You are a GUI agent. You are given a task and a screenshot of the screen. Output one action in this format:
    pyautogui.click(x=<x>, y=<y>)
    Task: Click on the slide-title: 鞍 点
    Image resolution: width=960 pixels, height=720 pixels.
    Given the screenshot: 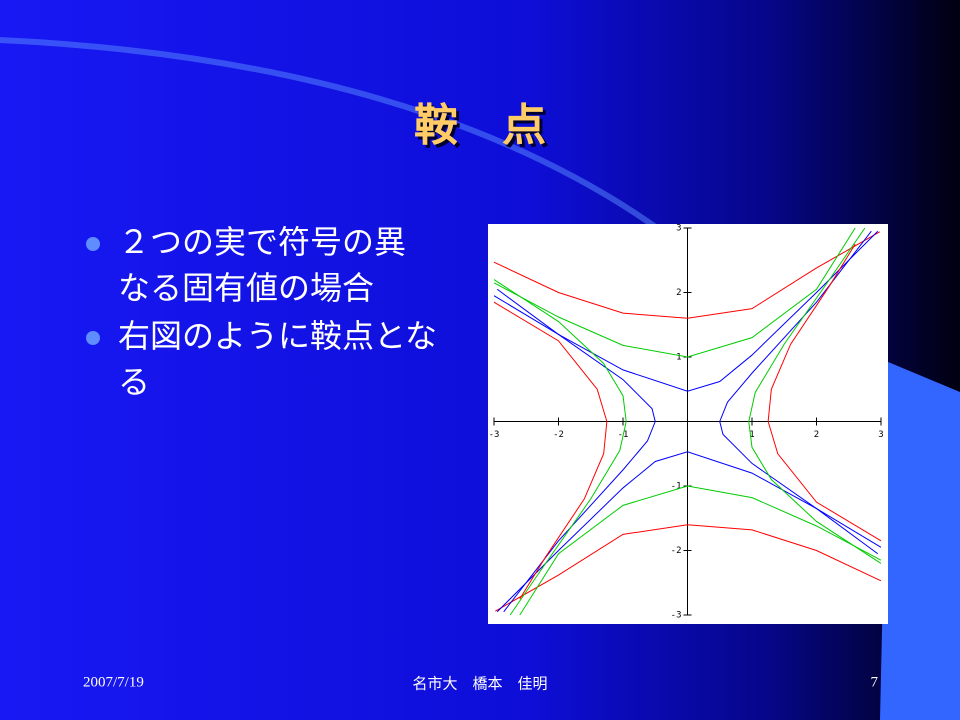 What is the action you would take?
    pyautogui.click(x=480, y=125)
    